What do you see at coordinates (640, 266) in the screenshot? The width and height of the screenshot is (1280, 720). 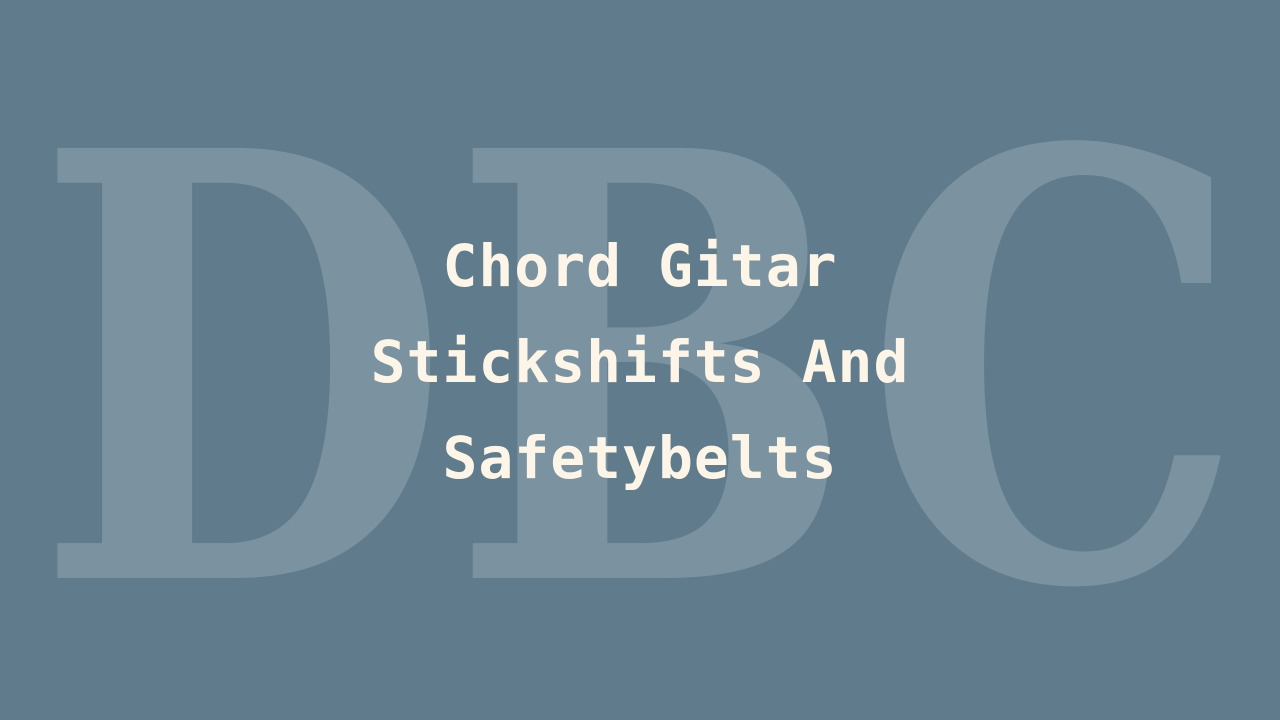 I see `title-line-1: Chord Gitar` at bounding box center [640, 266].